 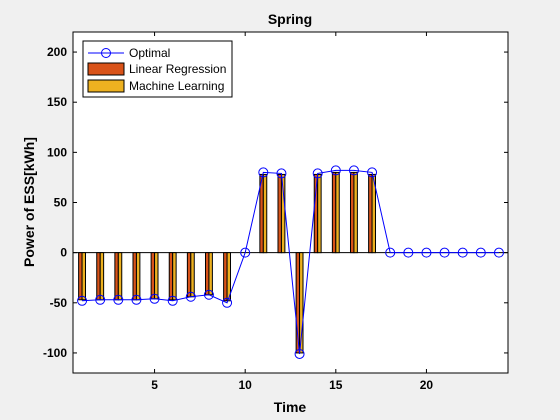 What do you see at coordinates (29, 202) in the screenshot?
I see `y-axis-label: Power of ESS[kWh]` at bounding box center [29, 202].